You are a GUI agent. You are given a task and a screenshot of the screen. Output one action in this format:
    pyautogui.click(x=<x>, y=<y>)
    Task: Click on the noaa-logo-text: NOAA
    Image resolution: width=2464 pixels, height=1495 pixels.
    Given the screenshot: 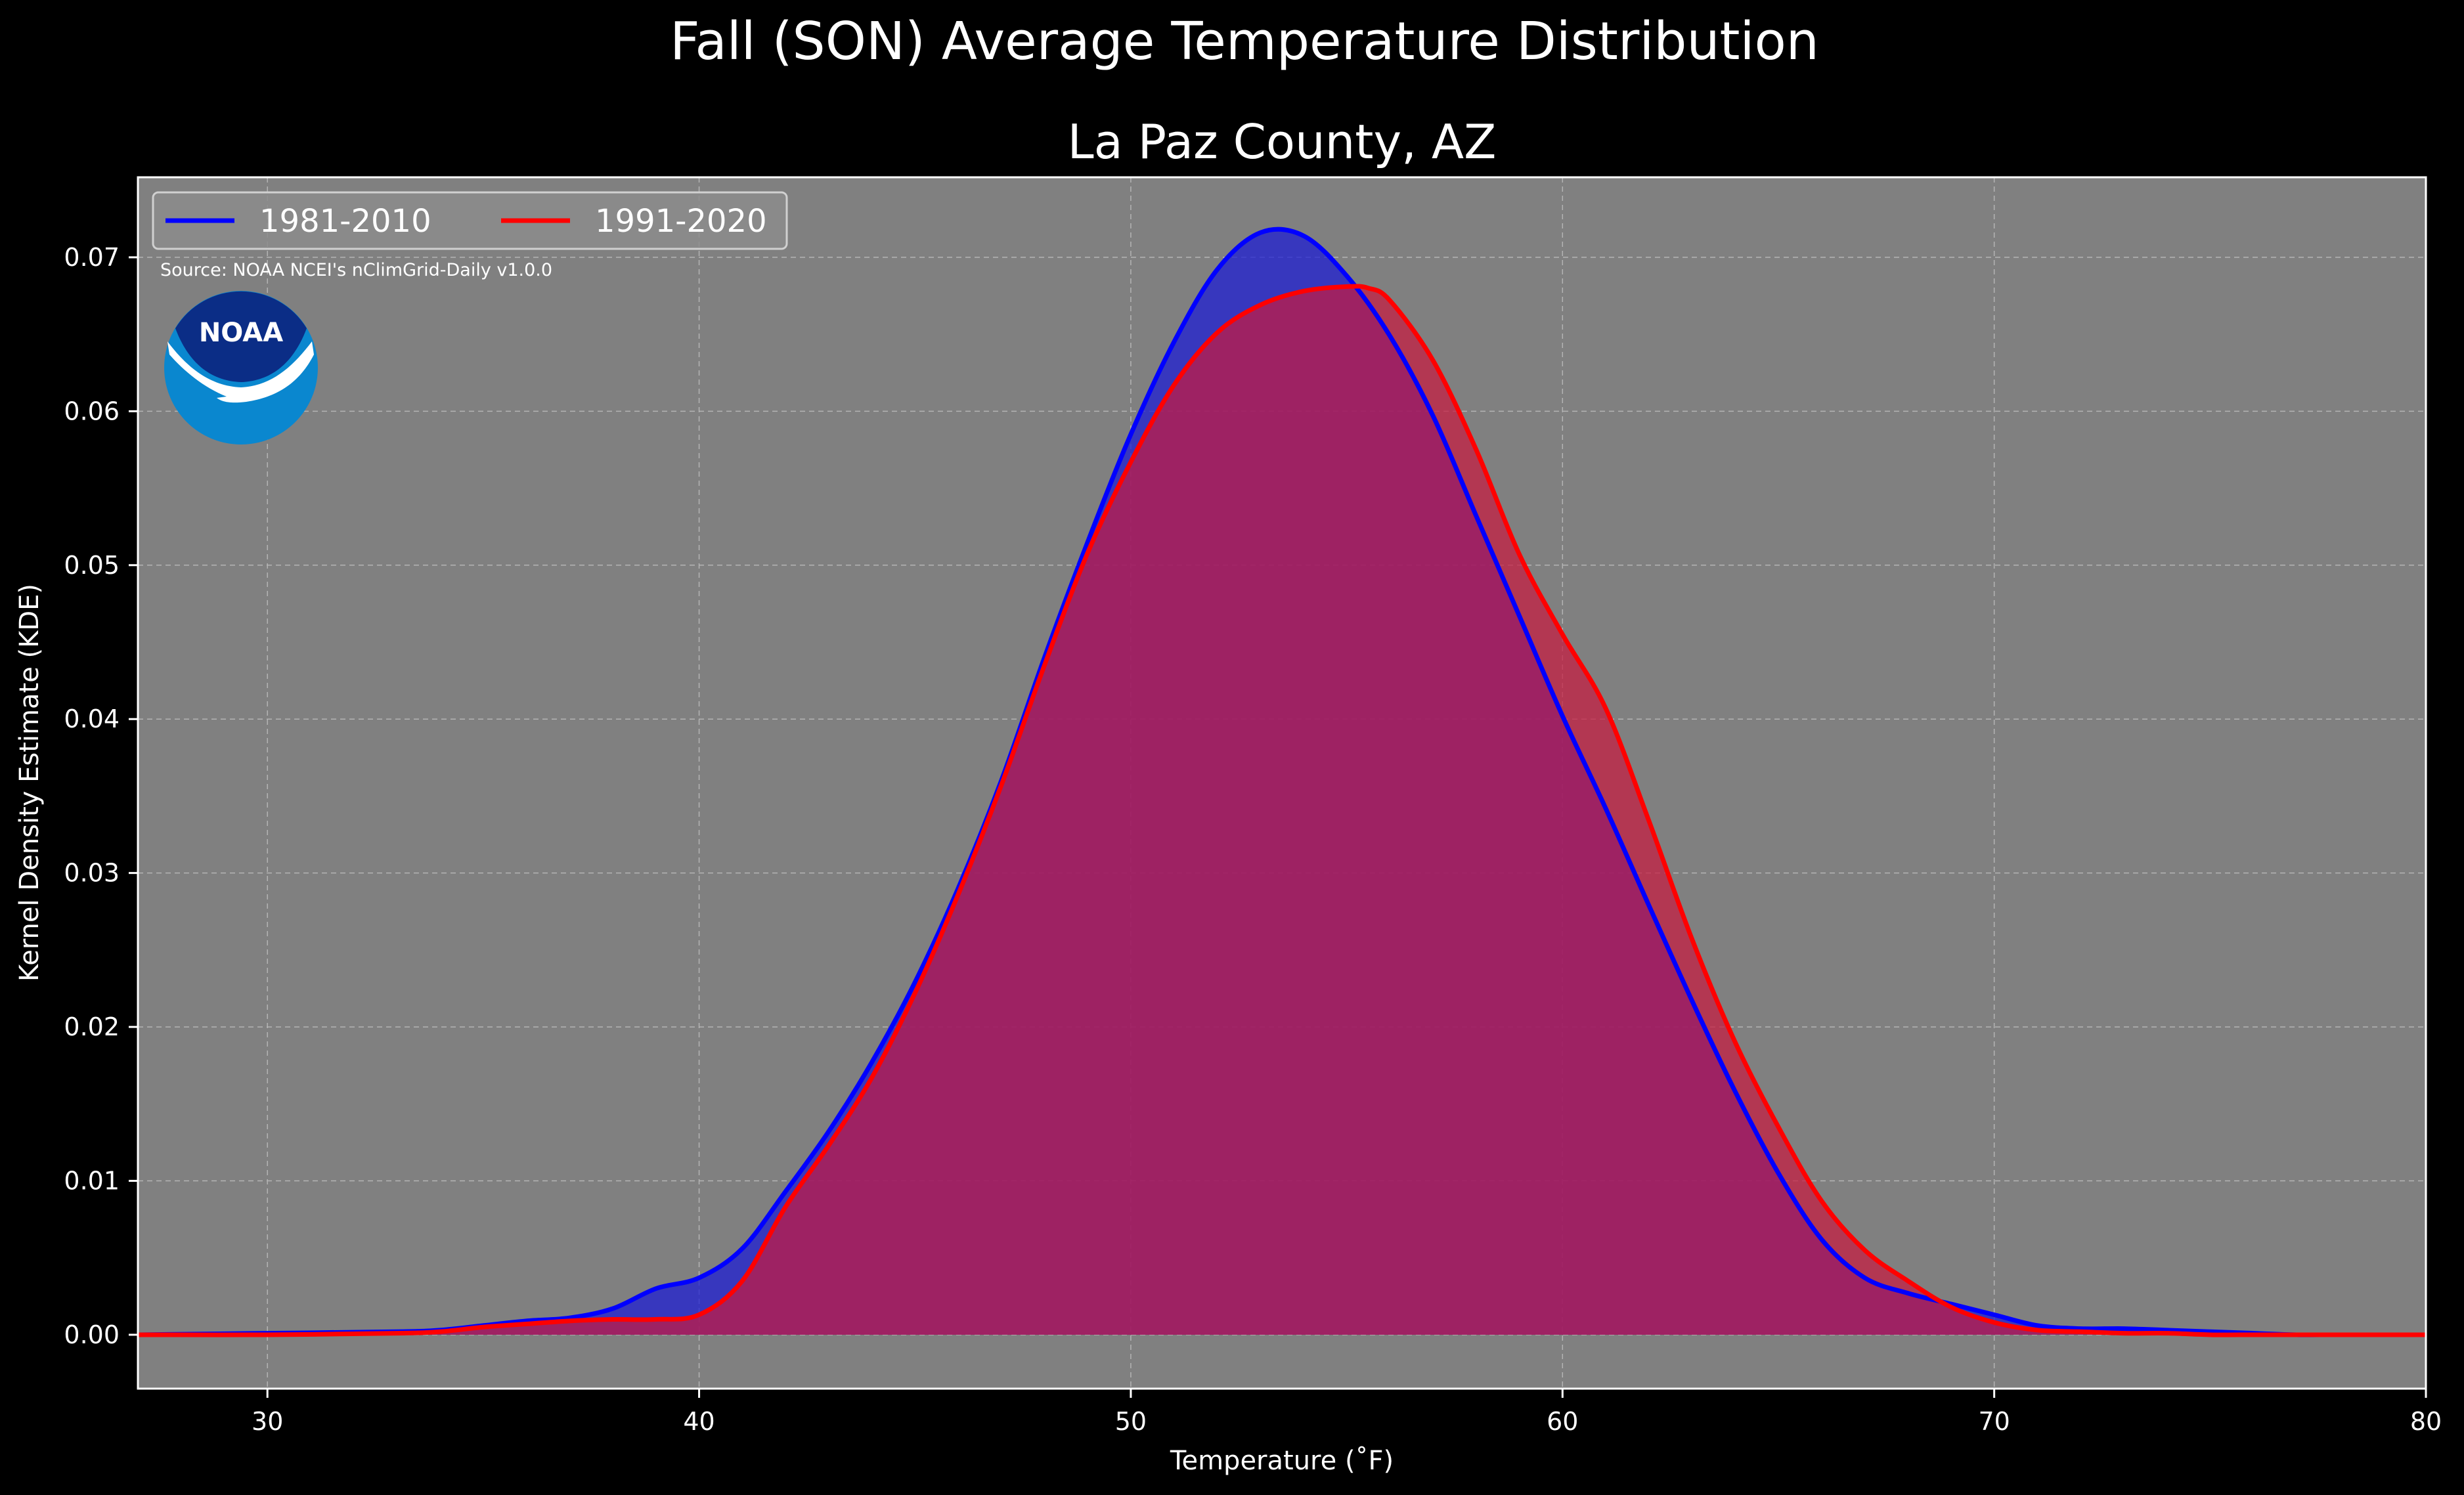 What is the action you would take?
    pyautogui.click(x=241, y=333)
    